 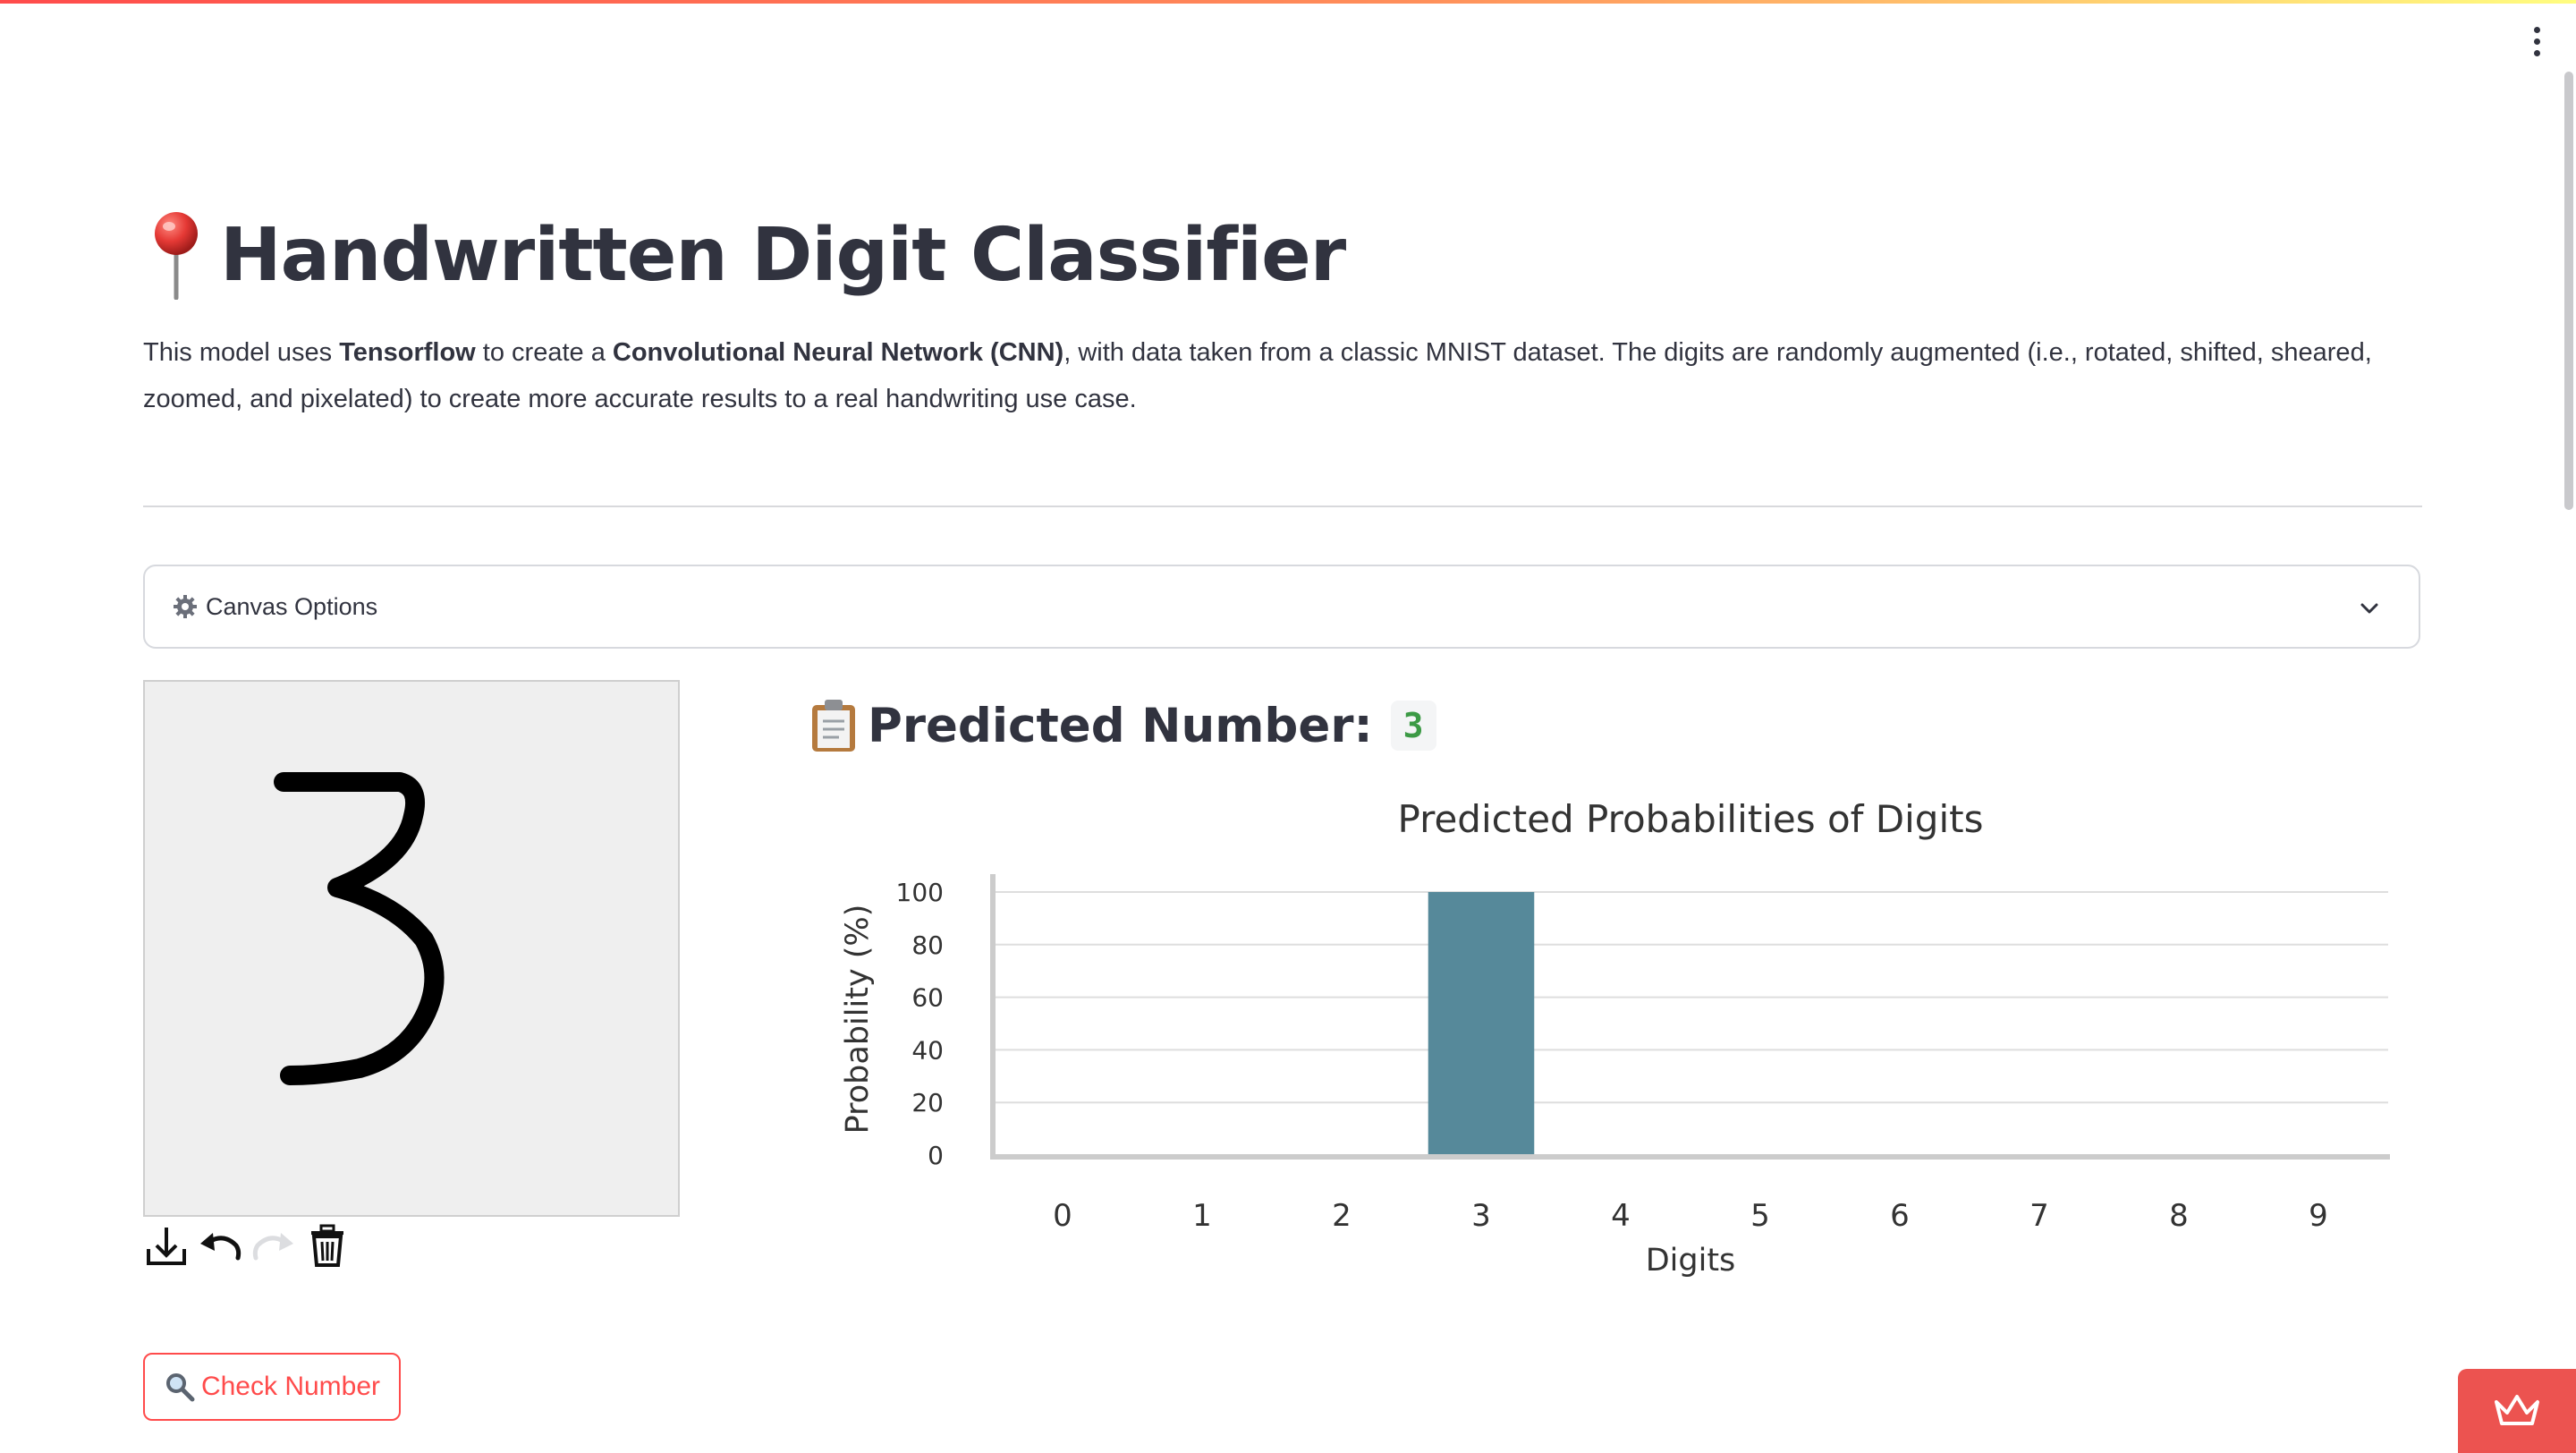 What do you see at coordinates (1691, 819) in the screenshot?
I see `chart-title: Predicted Probabilities of Digits` at bounding box center [1691, 819].